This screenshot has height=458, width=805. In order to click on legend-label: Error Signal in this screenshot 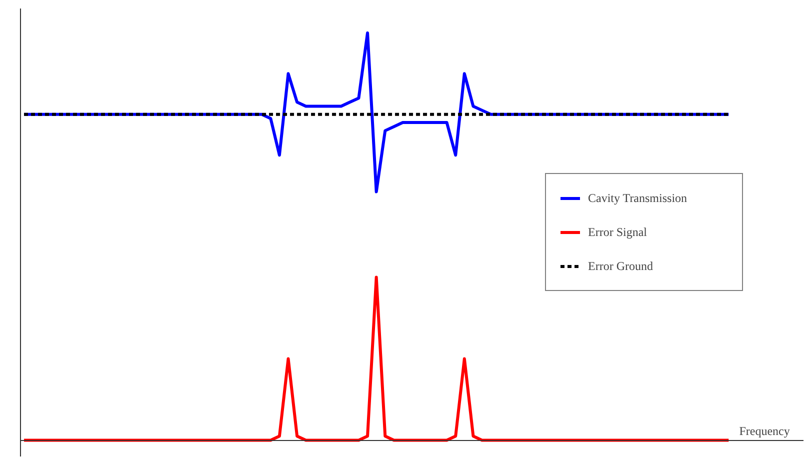, I will do `click(618, 232)`.